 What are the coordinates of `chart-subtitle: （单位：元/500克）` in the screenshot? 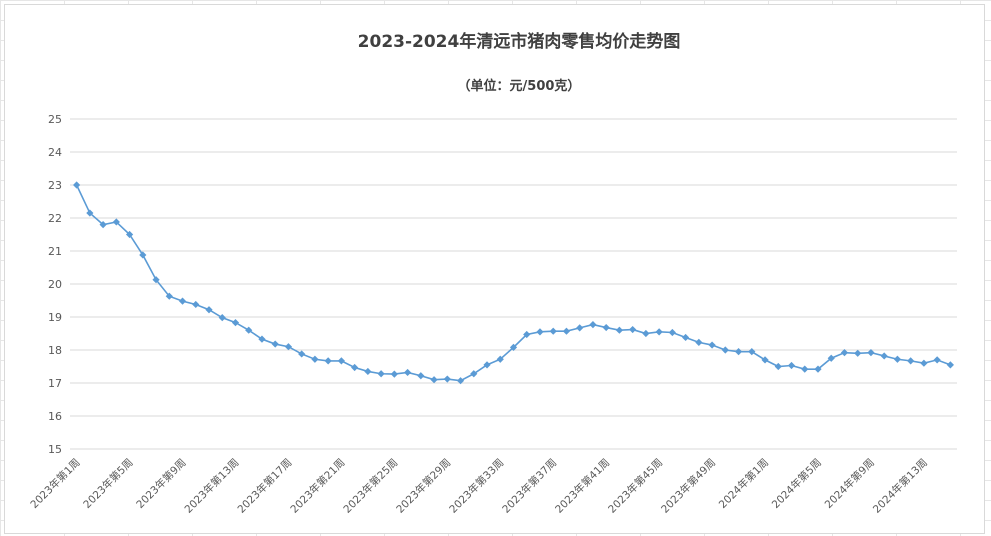 It's located at (519, 86).